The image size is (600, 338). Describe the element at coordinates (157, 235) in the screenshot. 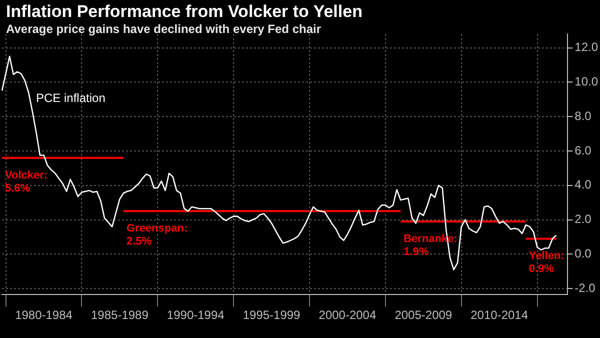

I see `series-label: Greenspan: 2.5%` at that location.